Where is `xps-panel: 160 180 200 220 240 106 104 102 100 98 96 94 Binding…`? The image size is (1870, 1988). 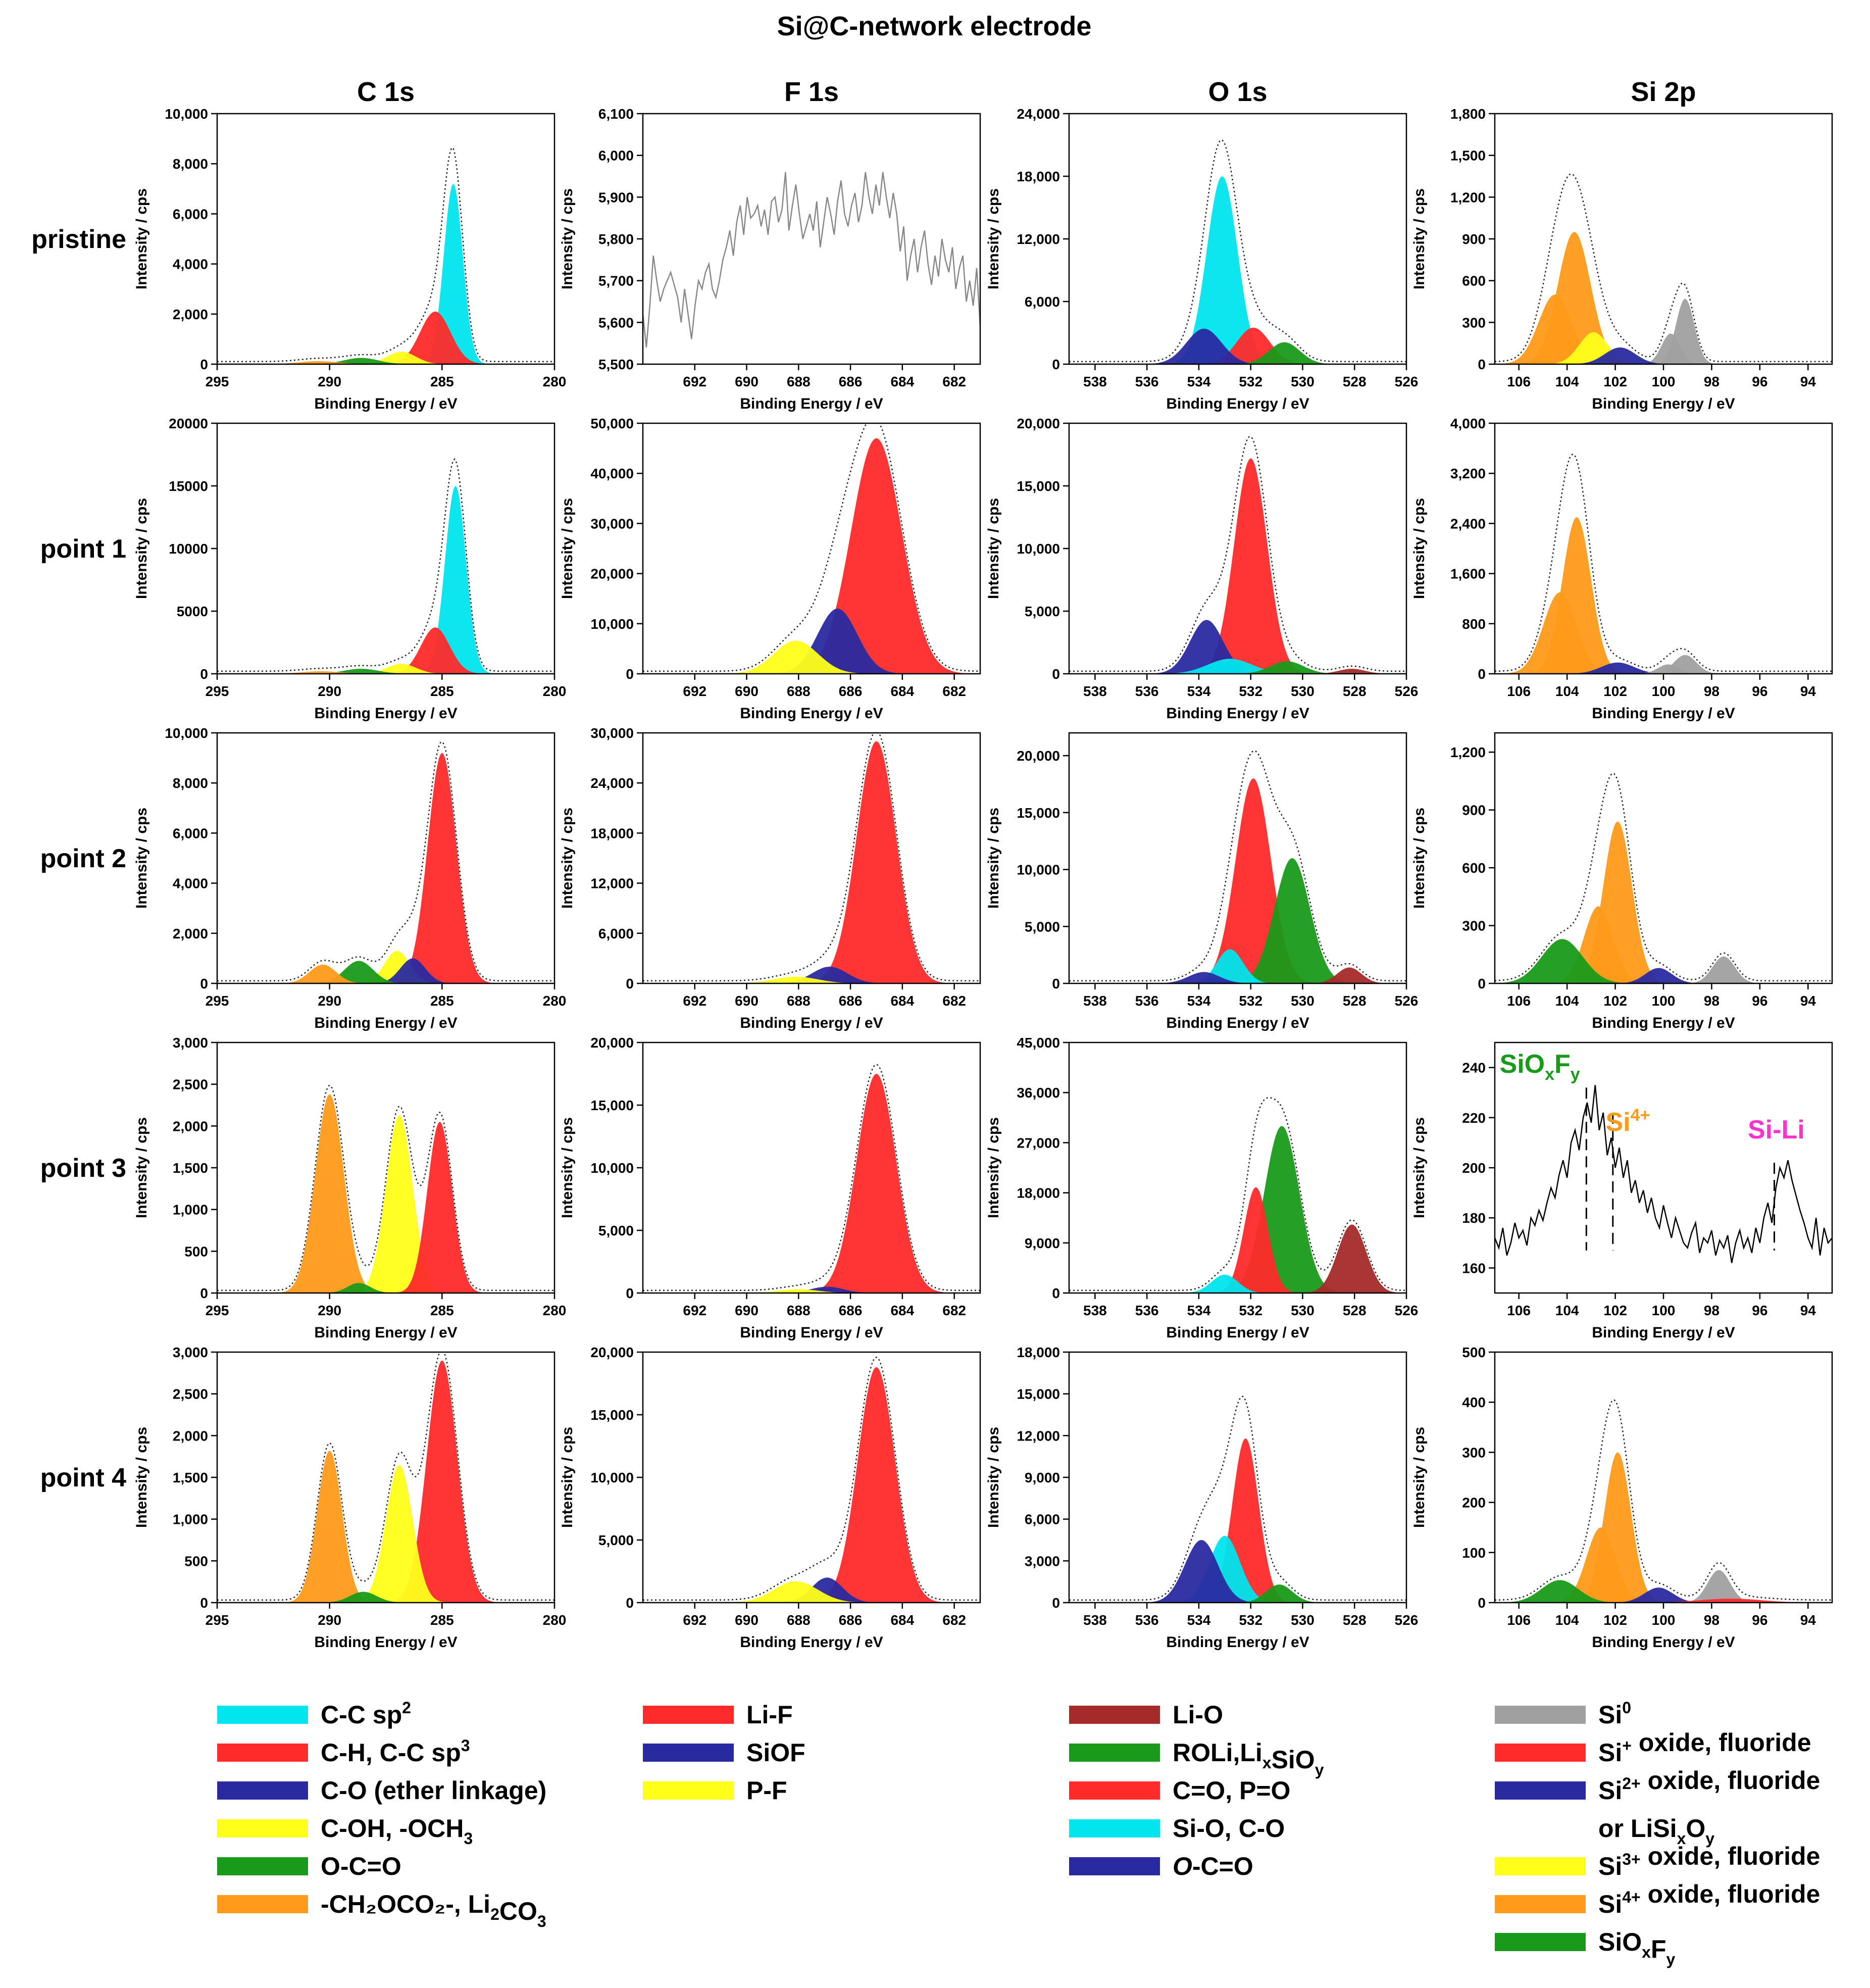
xps-panel: 160 180 200 220 240 106 104 102 100 98 96 94 Binding… is located at coordinates (1622, 1191).